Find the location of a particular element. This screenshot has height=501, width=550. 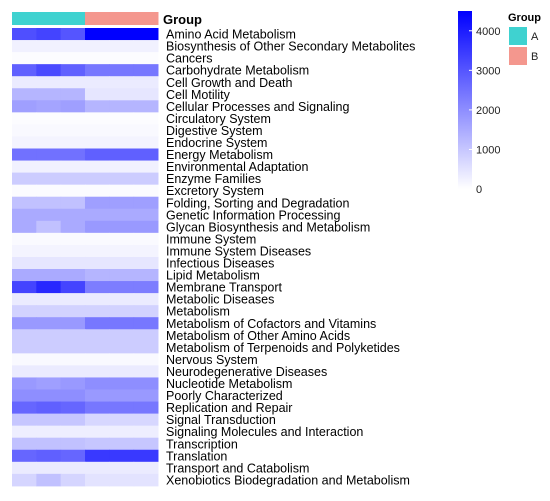

legend-swatch-A is located at coordinates (518, 36).